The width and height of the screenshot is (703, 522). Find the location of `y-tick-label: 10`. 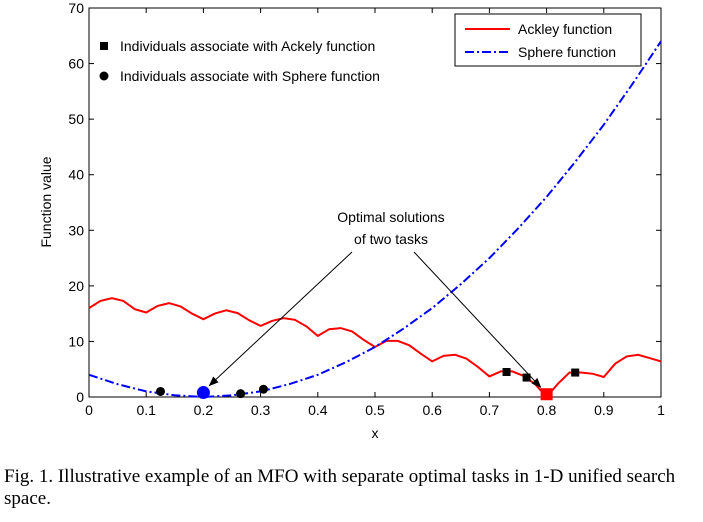

y-tick-label: 10 is located at coordinates (76, 341).